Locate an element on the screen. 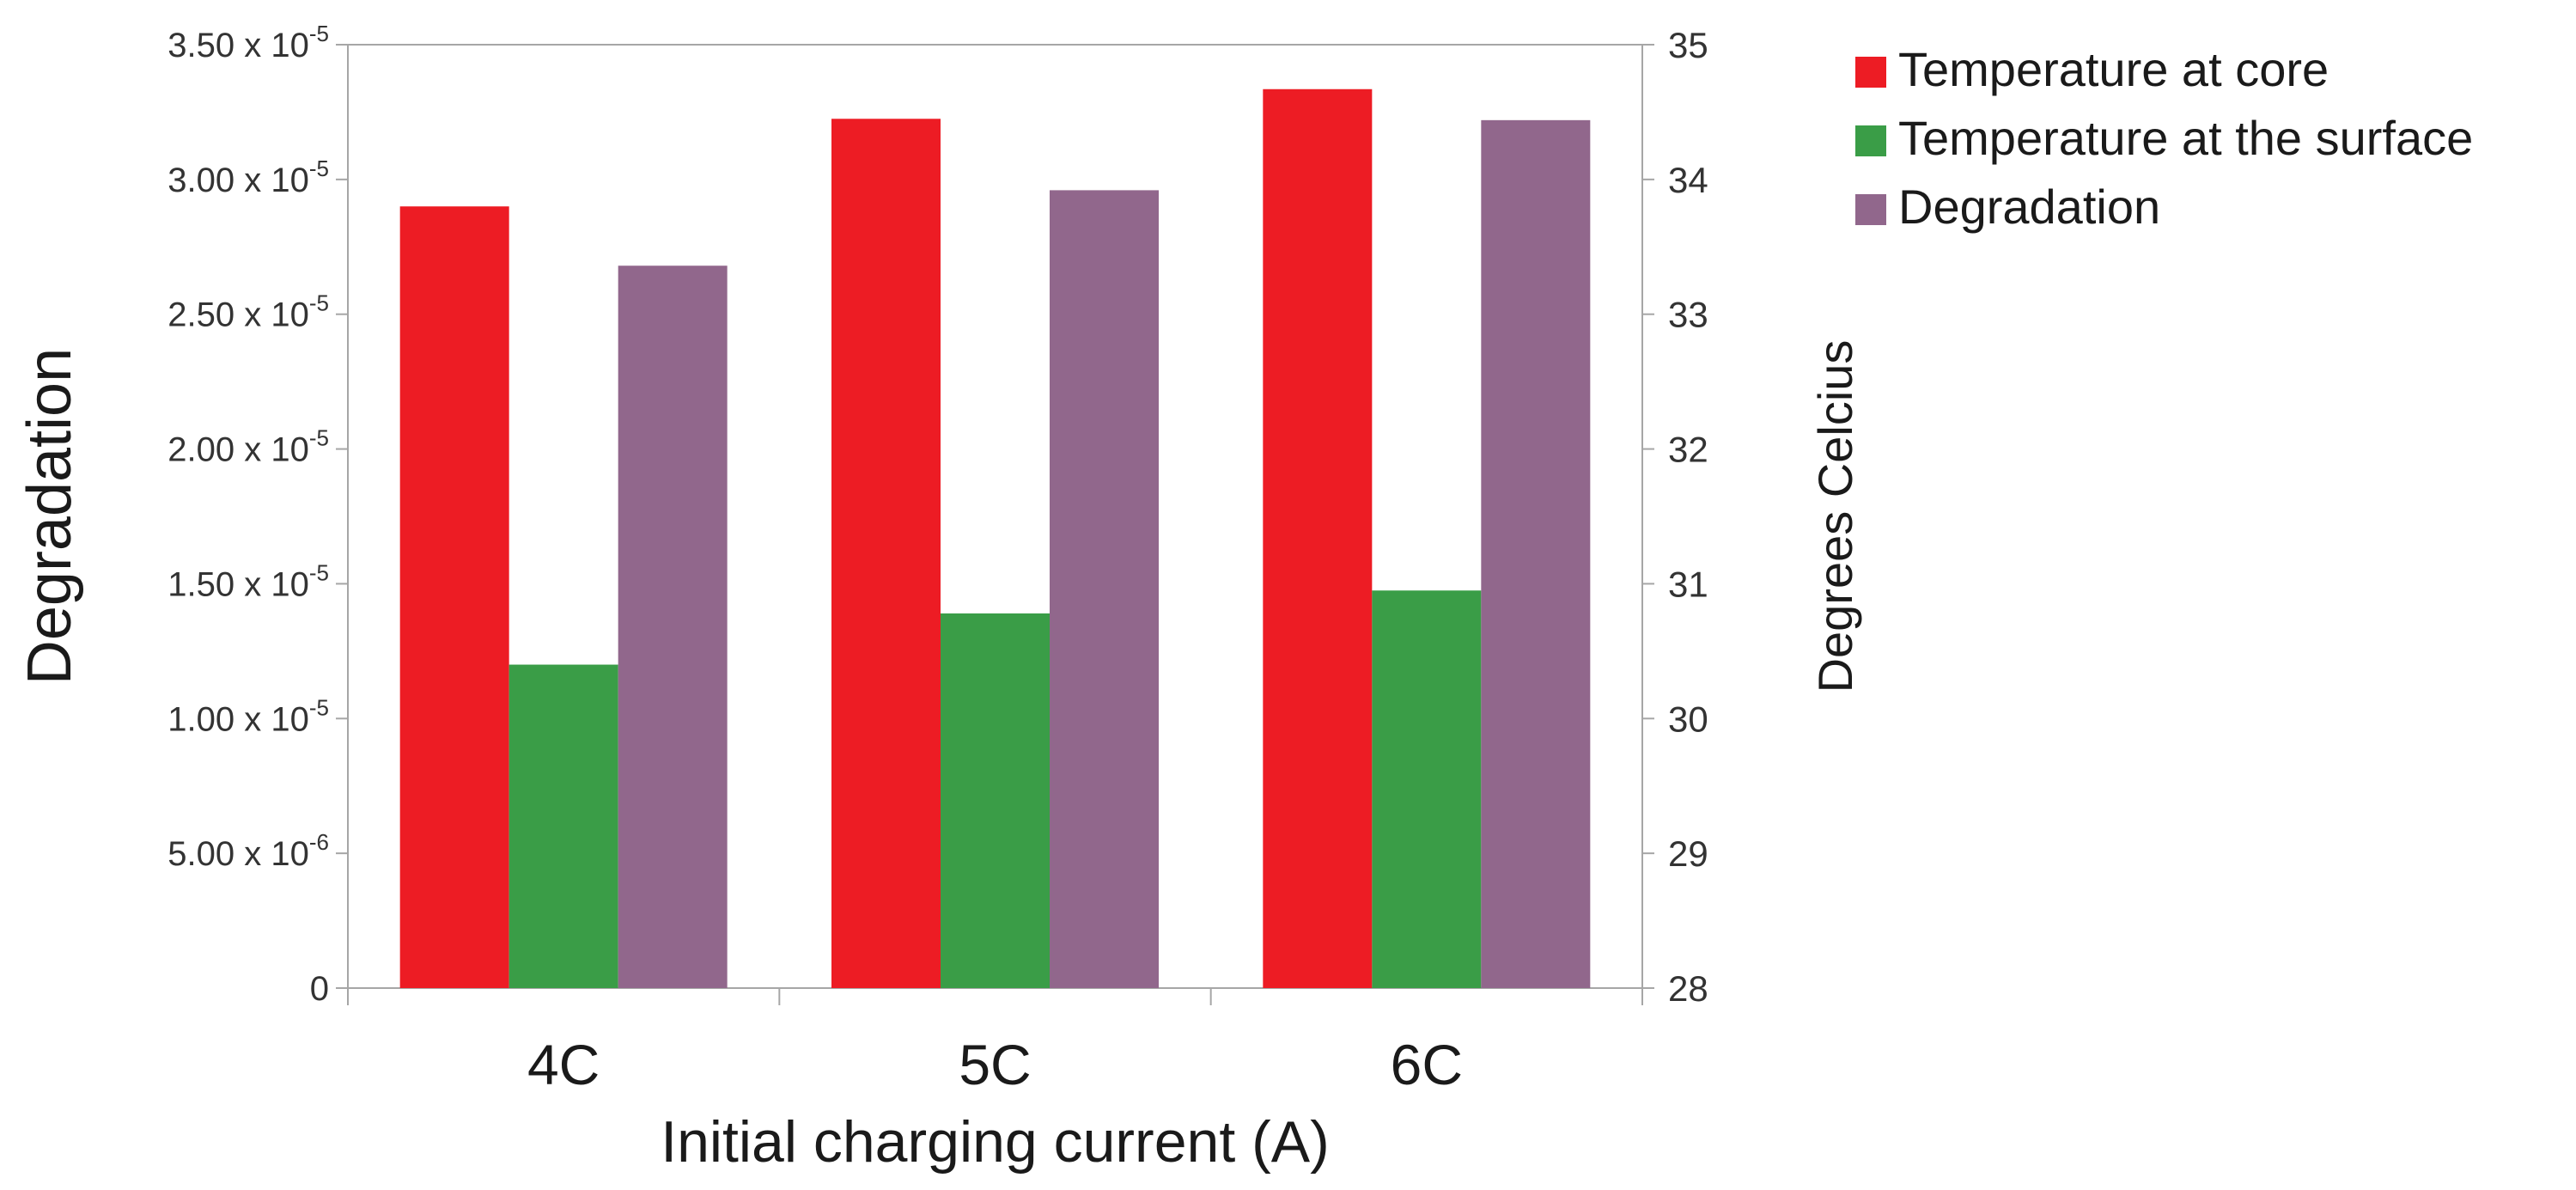 This screenshot has width=2576, height=1190. bar-temperature-at-the-surface-5c is located at coordinates (995, 801).